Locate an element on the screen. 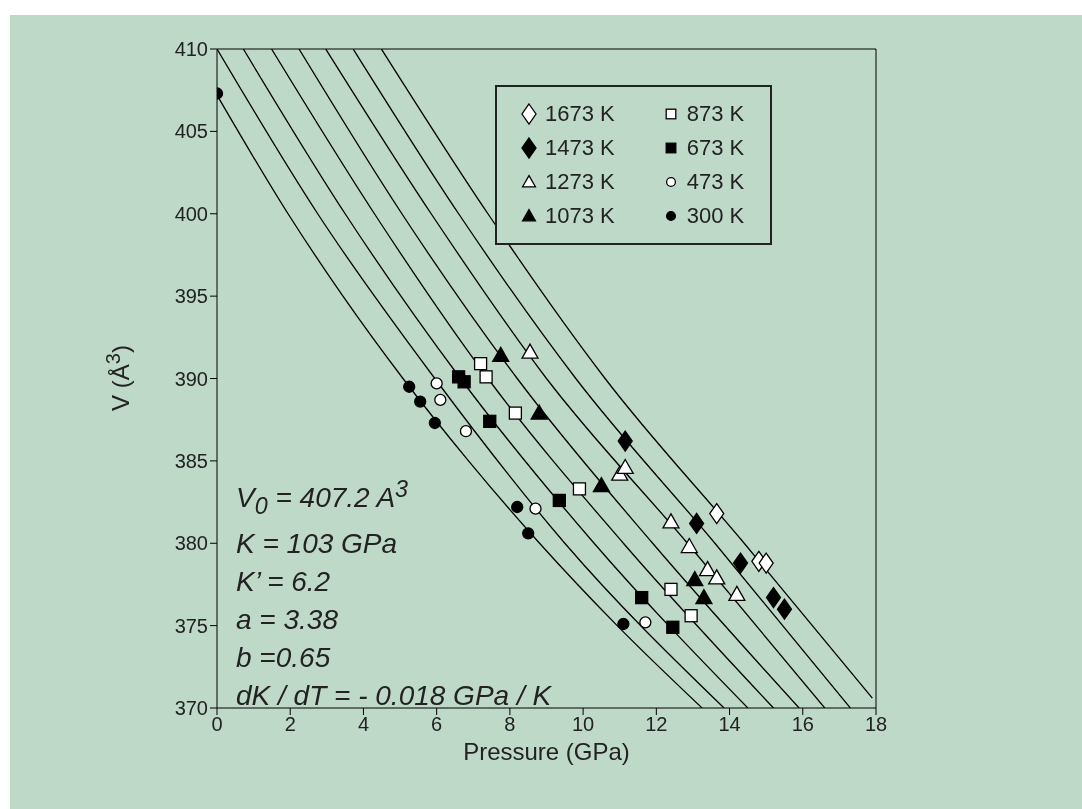 The height and width of the screenshot is (809, 1082). legend-label: 873 K is located at coordinates (715, 114).